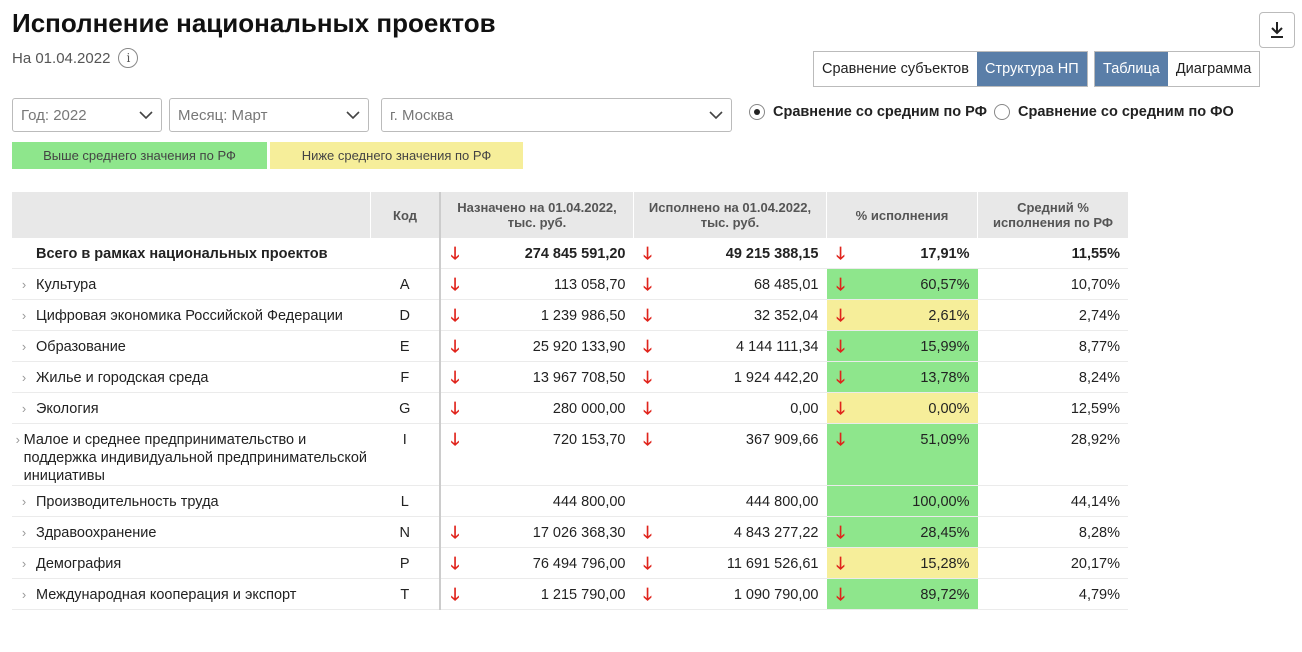 Image resolution: width=1302 pixels, height=652 pixels. What do you see at coordinates (79, 564) in the screenshot?
I see `row-name: Демография` at bounding box center [79, 564].